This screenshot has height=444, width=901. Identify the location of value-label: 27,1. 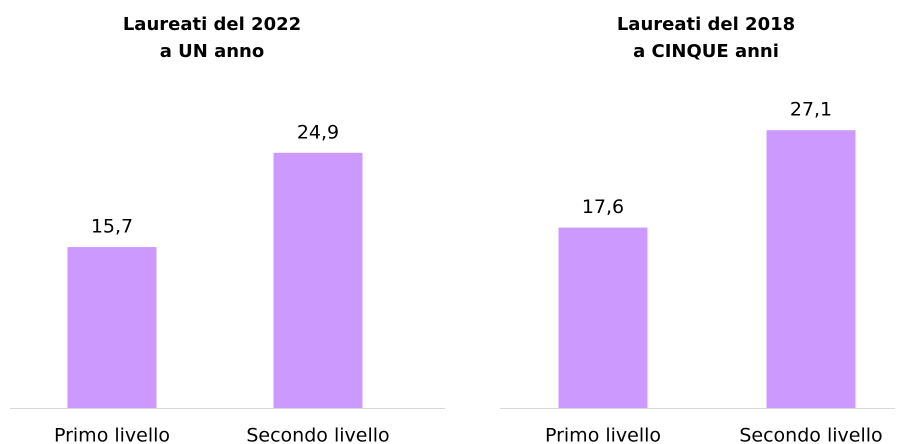
(811, 110).